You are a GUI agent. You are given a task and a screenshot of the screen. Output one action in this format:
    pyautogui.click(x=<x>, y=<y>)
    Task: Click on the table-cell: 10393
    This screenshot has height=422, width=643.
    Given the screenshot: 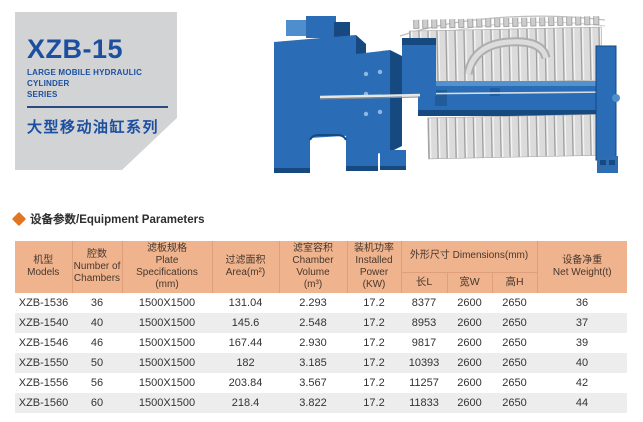 What is the action you would take?
    pyautogui.click(x=424, y=363)
    